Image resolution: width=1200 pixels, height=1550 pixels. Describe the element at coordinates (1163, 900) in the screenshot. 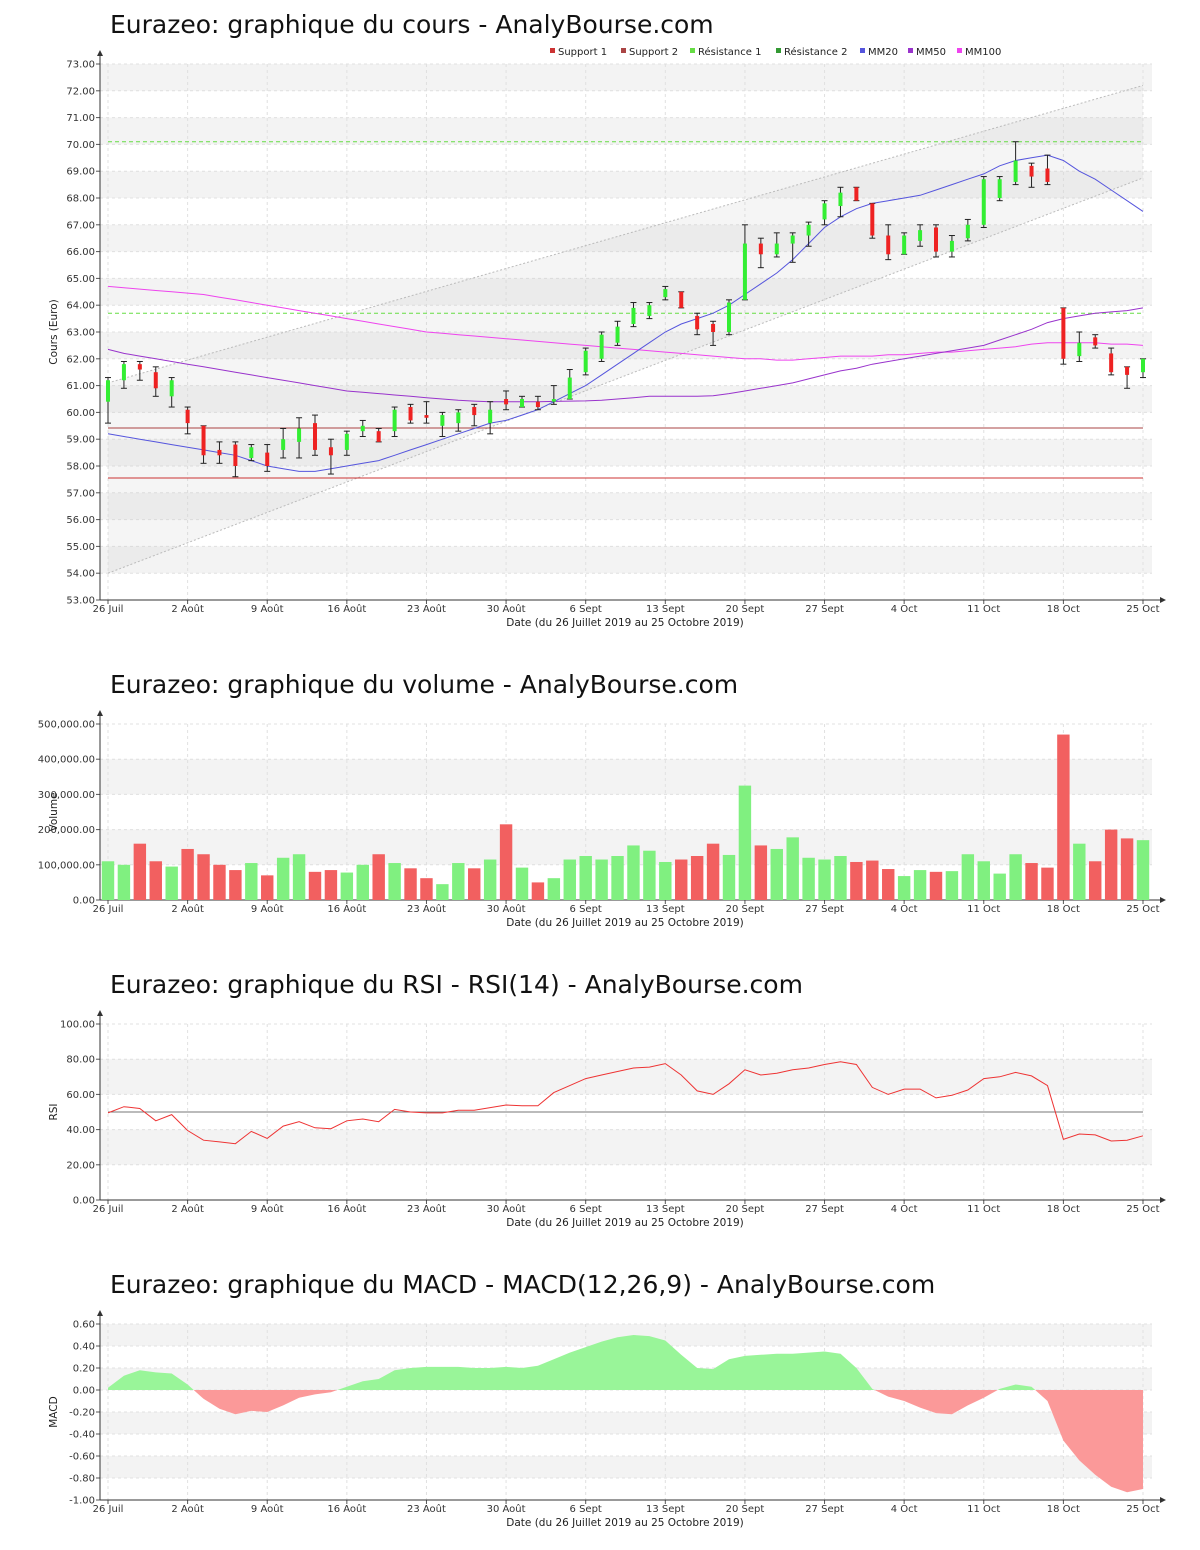

I see `volume-x-arrow` at that location.